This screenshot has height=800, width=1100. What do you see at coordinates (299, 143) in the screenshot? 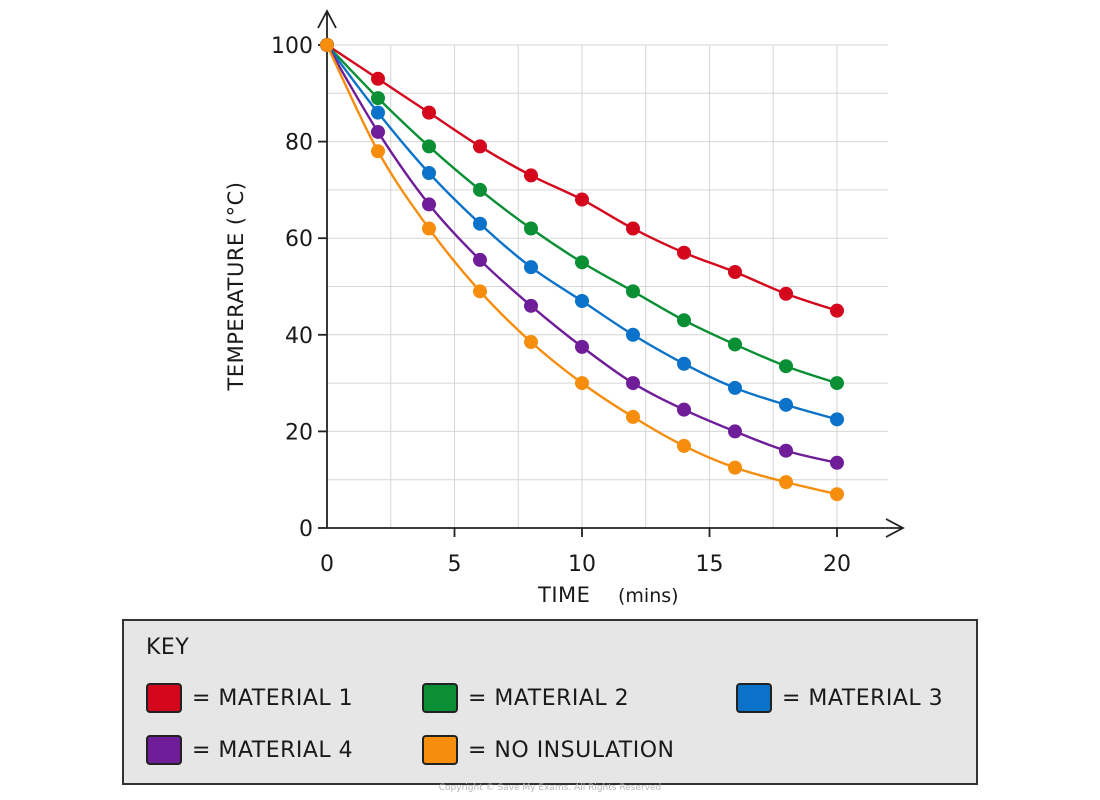
I see `y-tick-label: 80` at bounding box center [299, 143].